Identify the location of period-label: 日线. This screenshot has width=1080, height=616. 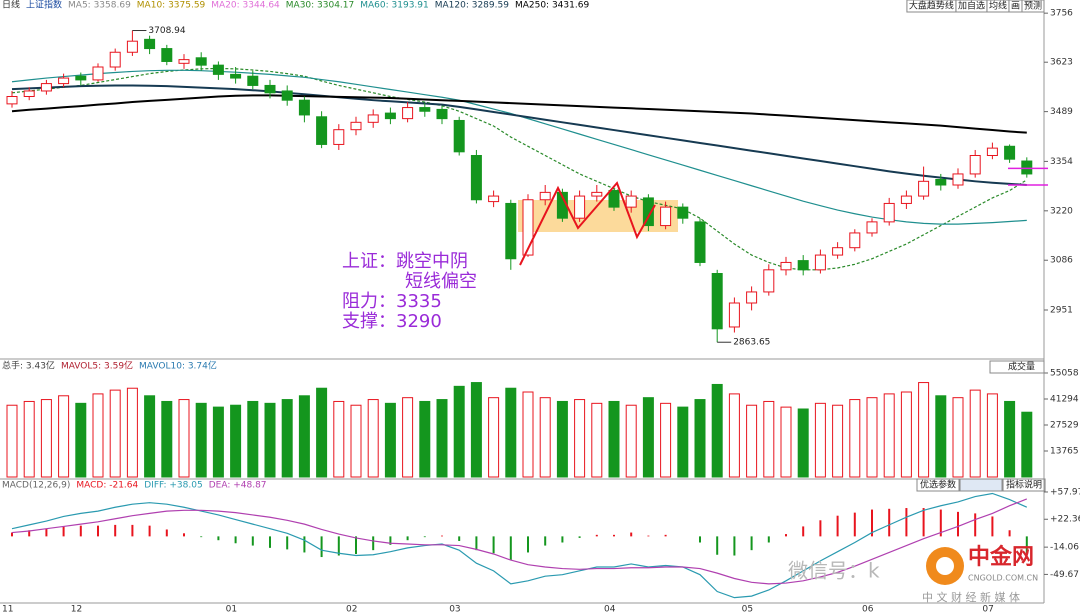
(11, 5).